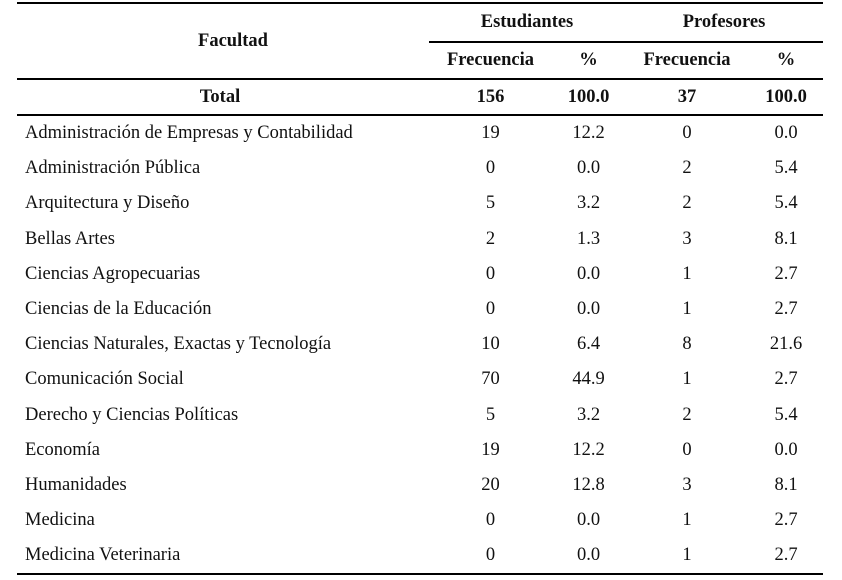 This screenshot has height=580, width=842. I want to click on estudiantes-frecuencia-cell: 70, so click(490, 379).